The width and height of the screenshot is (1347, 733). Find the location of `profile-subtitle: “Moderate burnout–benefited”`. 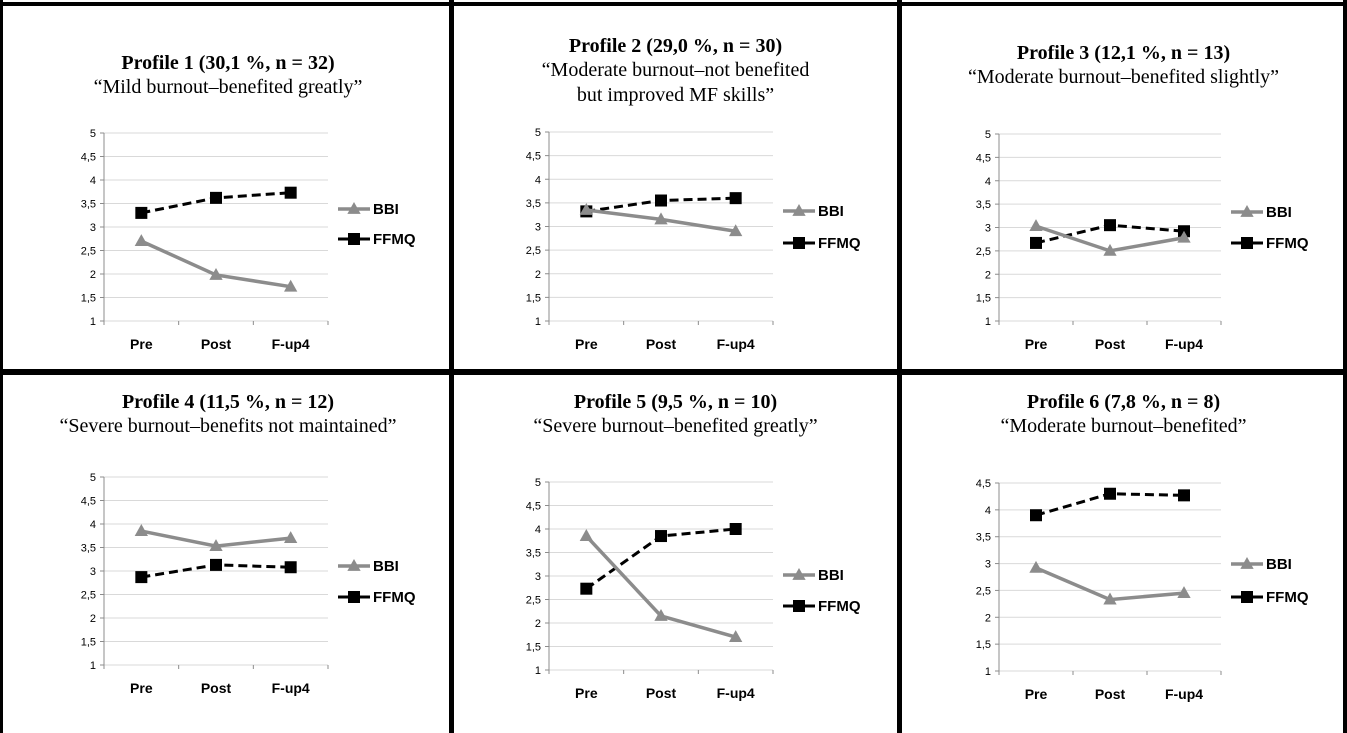

profile-subtitle: “Moderate burnout–benefited” is located at coordinates (1123, 426).